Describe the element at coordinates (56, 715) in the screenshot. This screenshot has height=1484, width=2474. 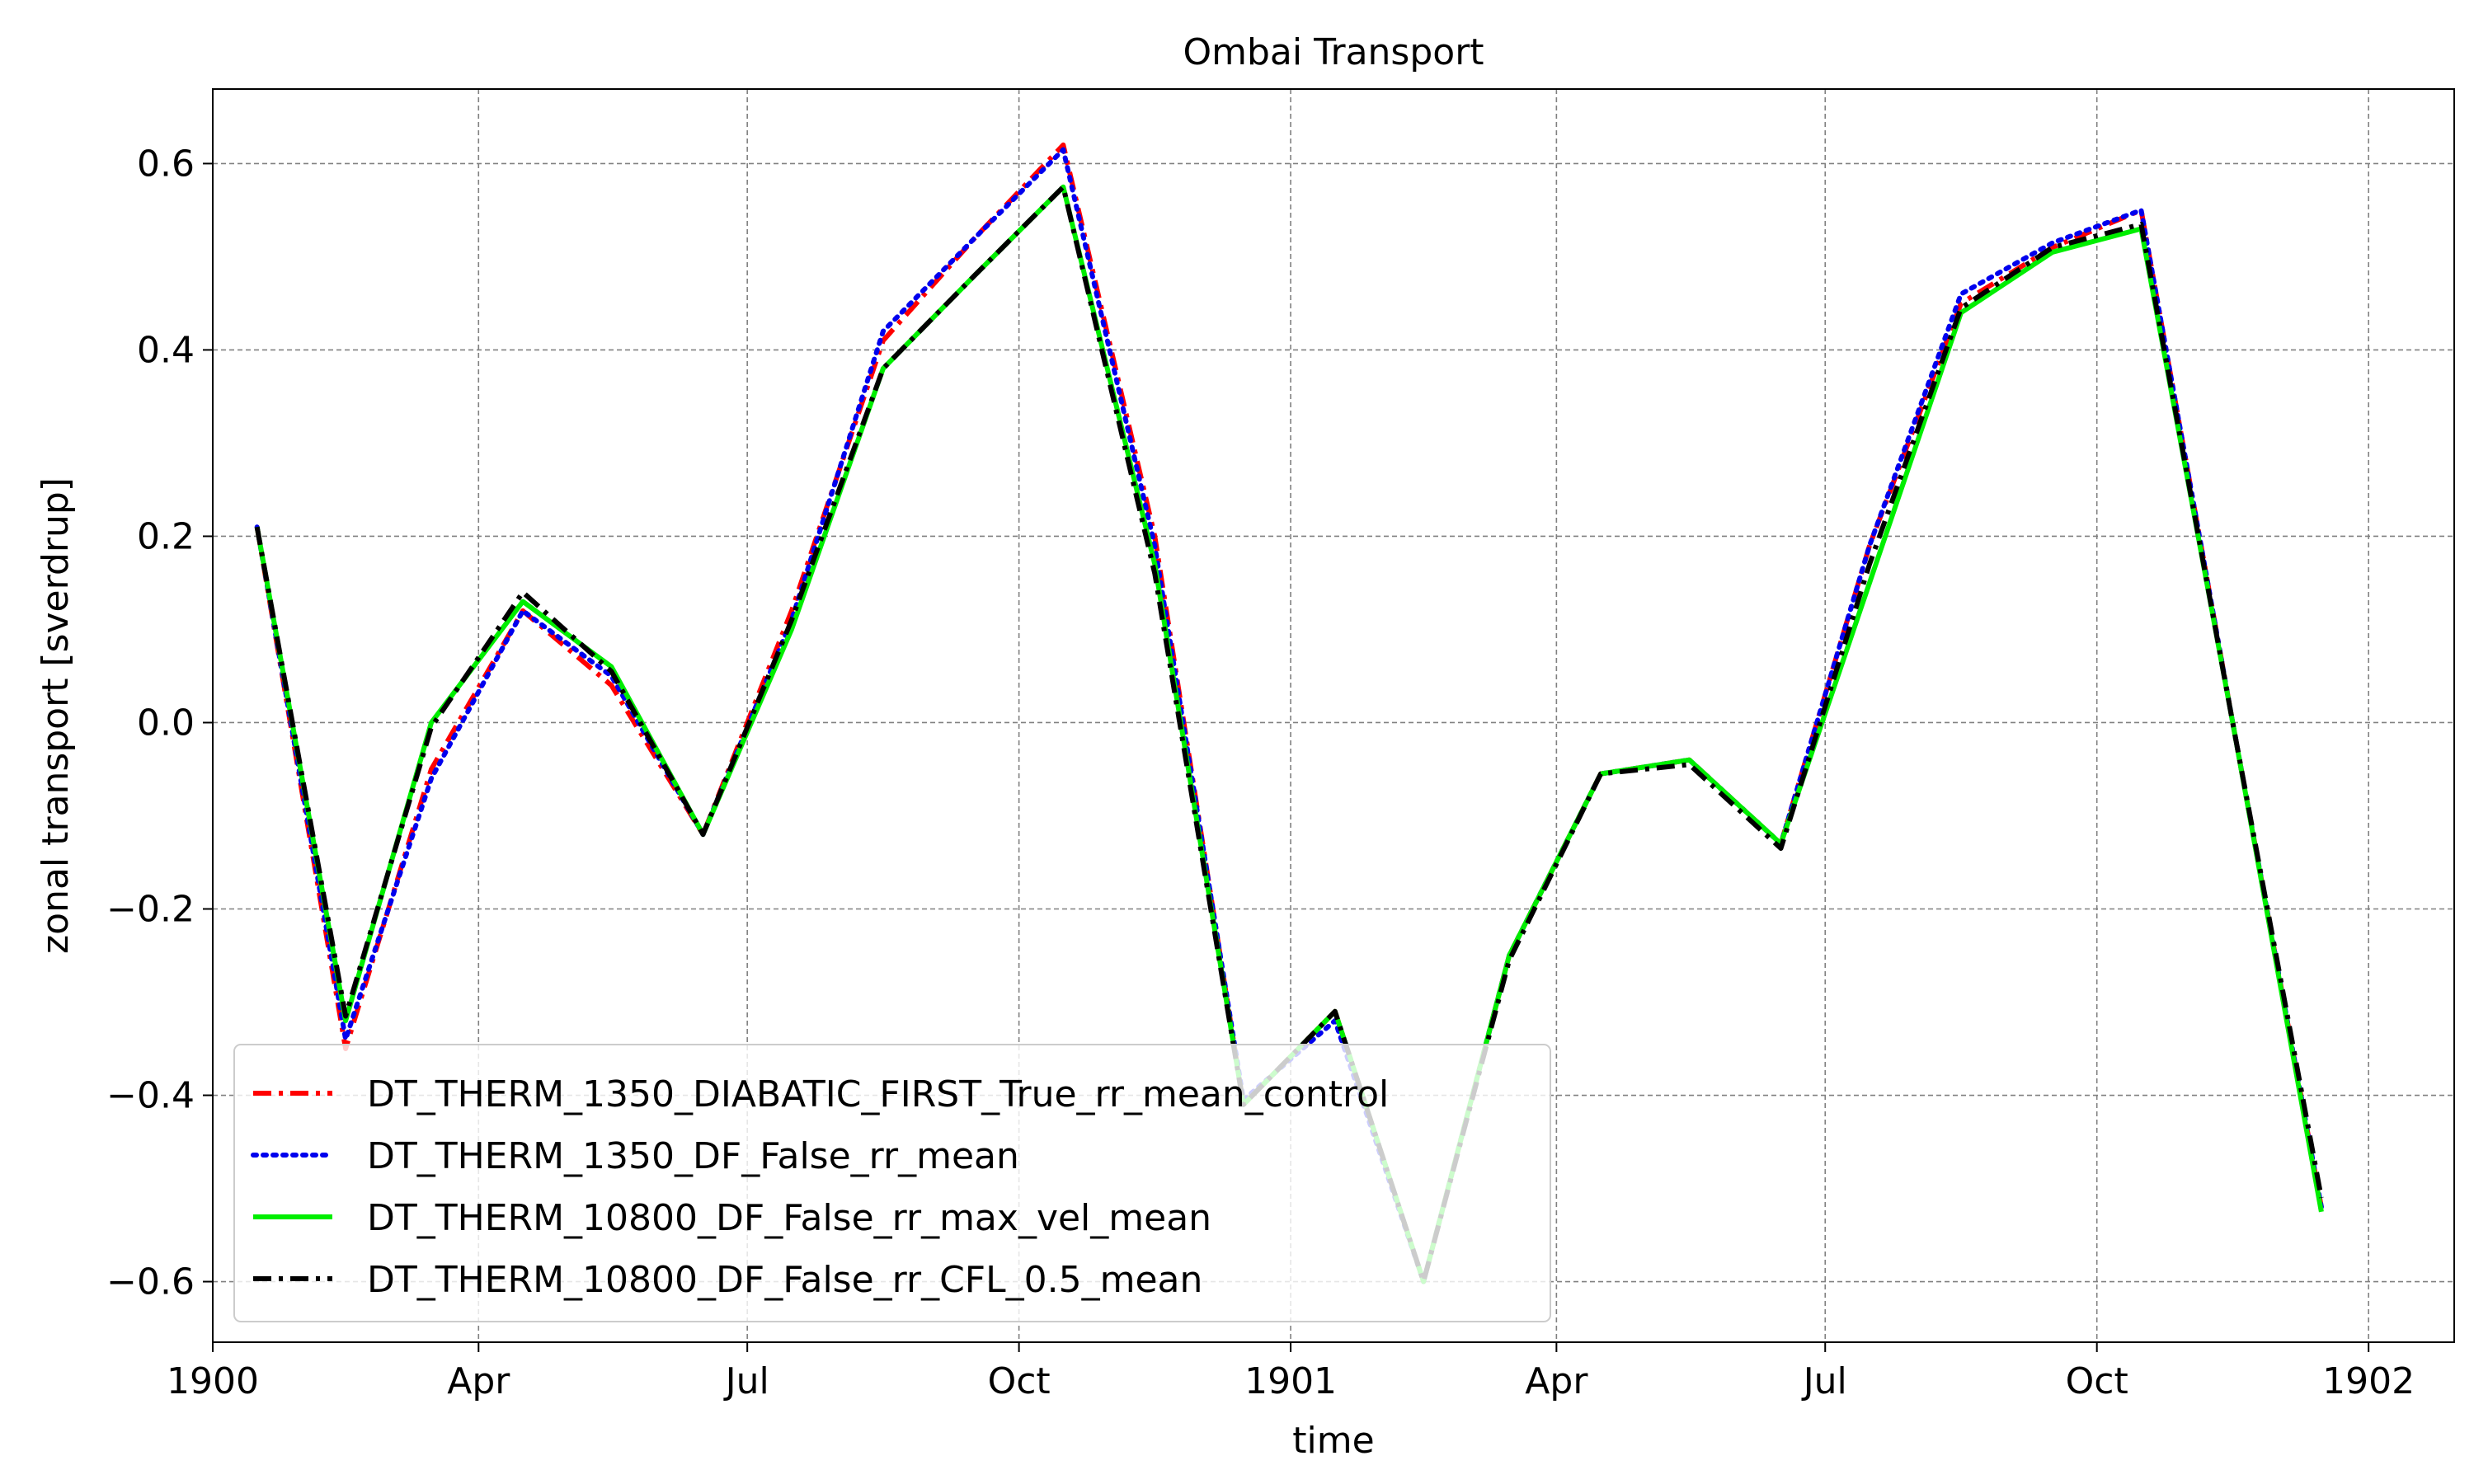
I see `y-axis-label: zonal transport [sverdrup]` at that location.